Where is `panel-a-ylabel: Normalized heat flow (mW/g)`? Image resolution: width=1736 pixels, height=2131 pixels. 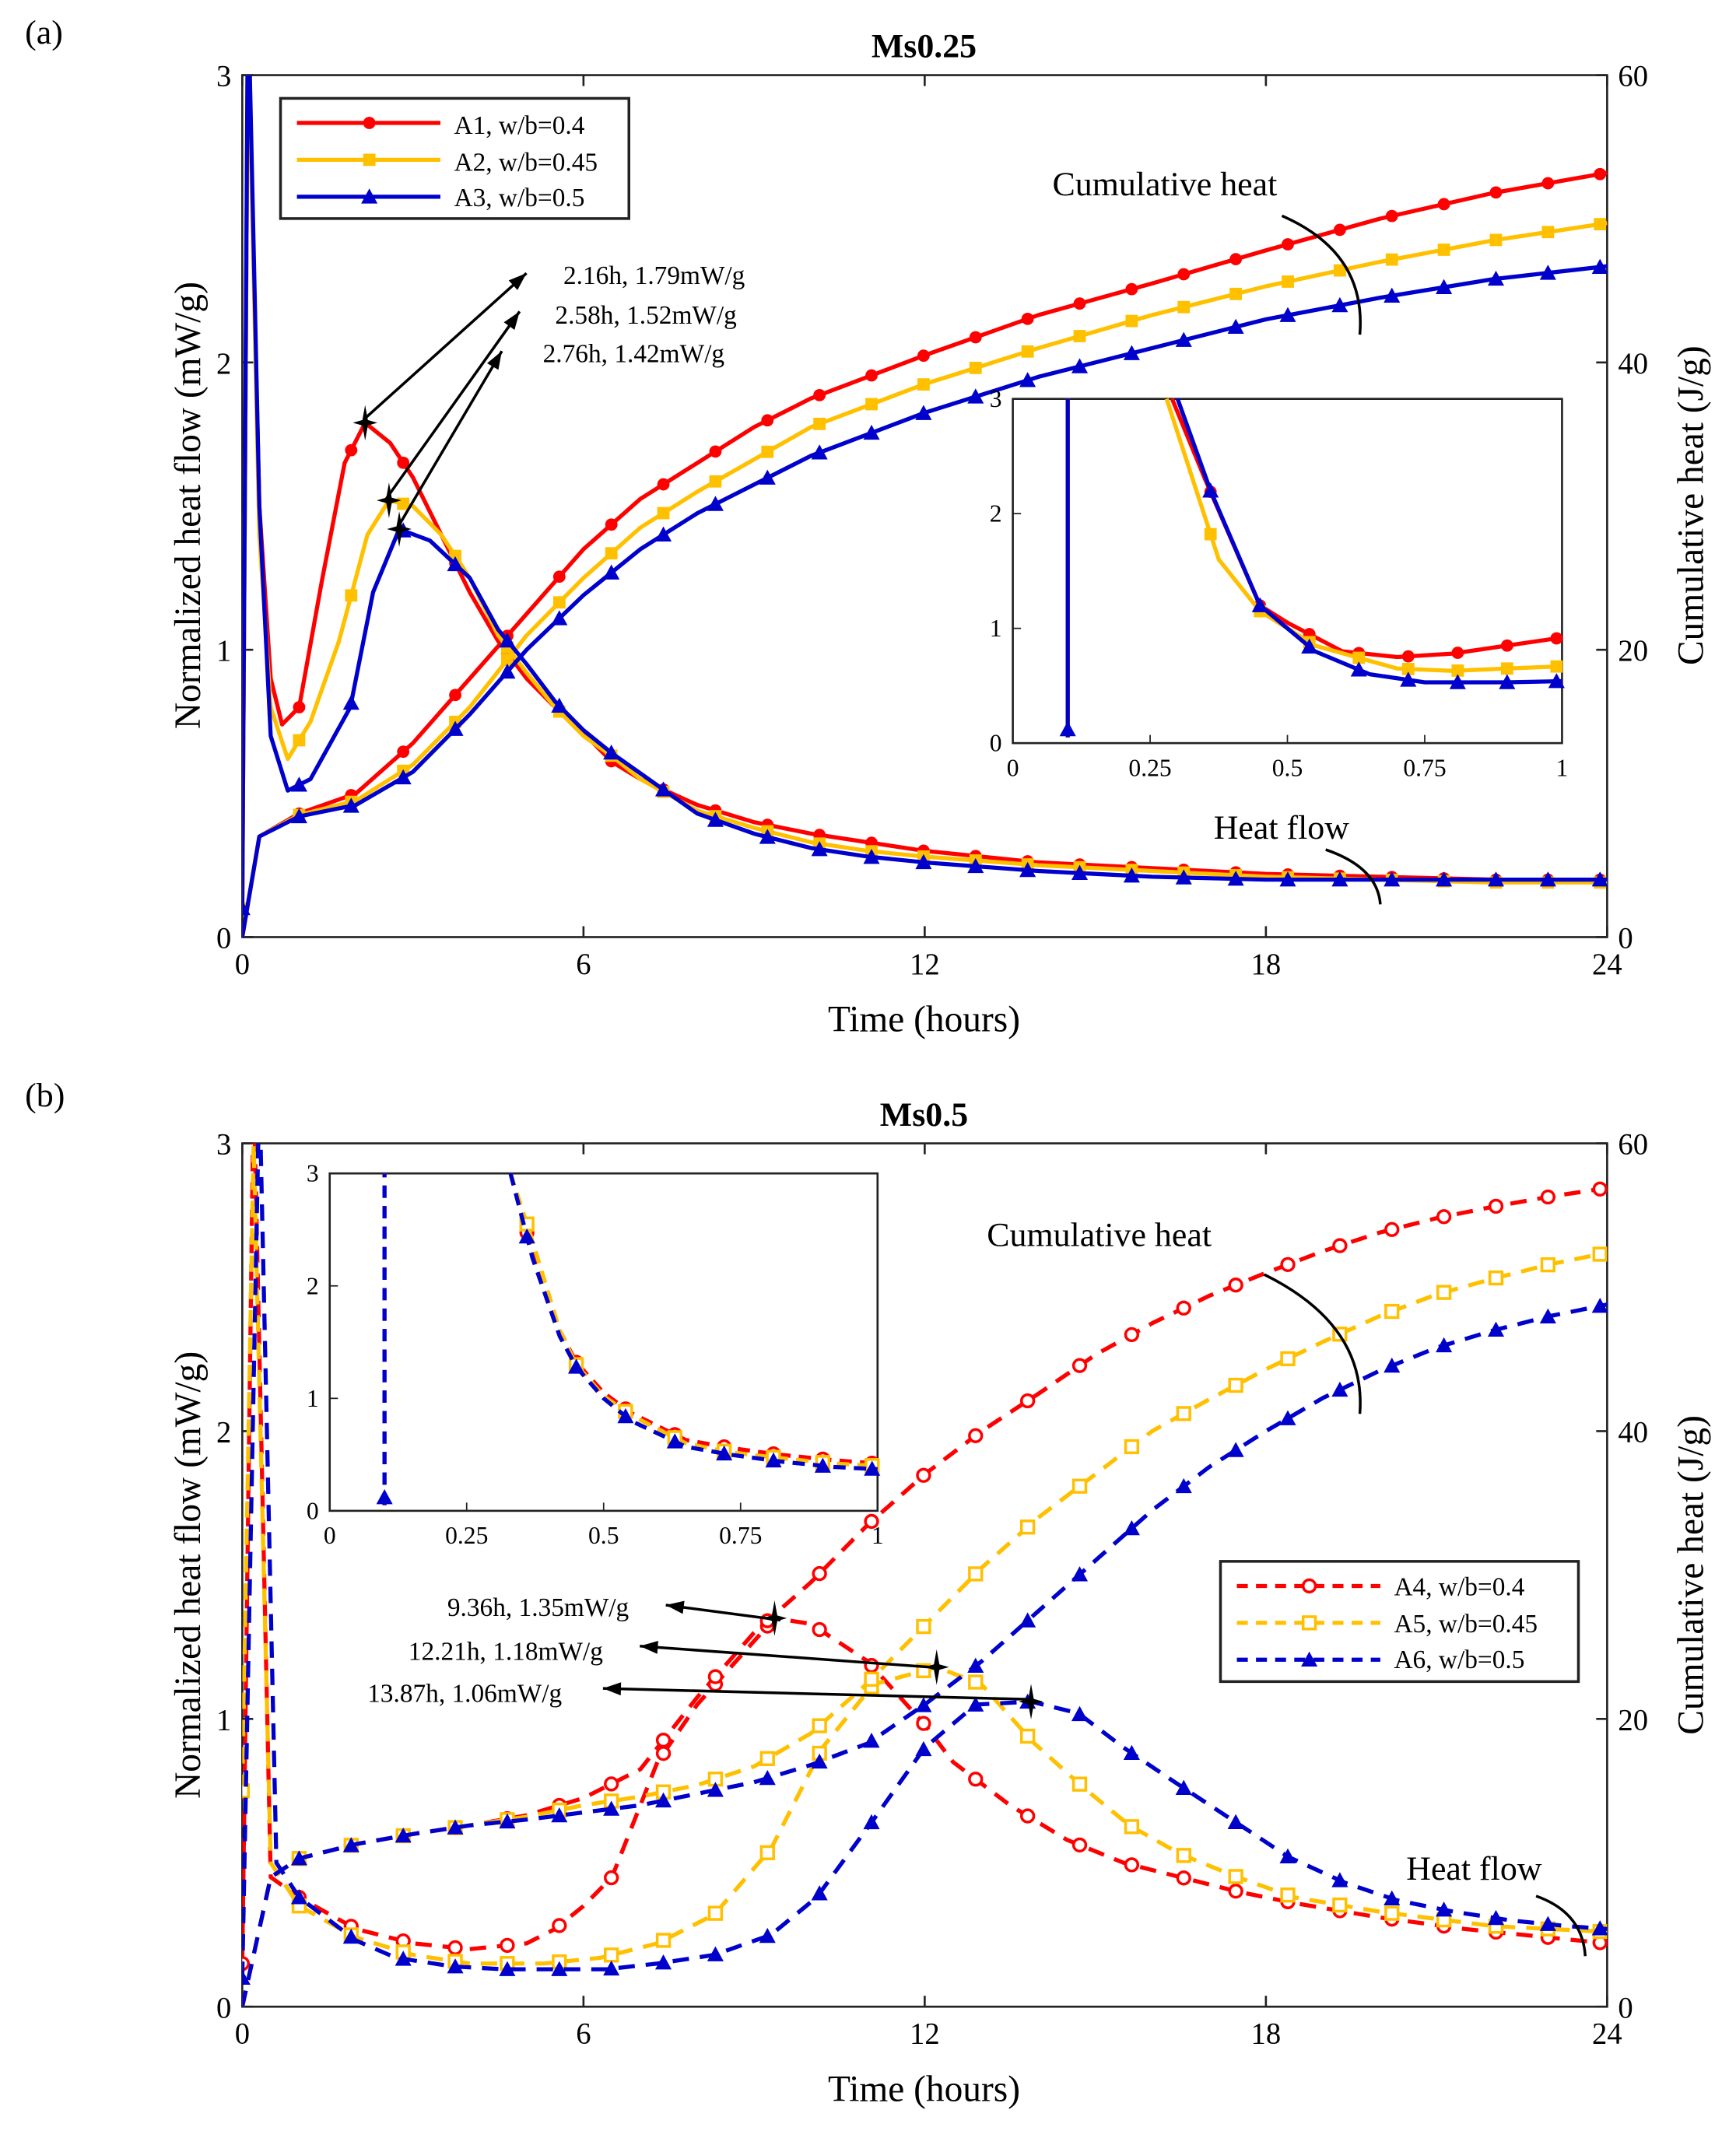 panel-a-ylabel: Normalized heat flow (mW/g) is located at coordinates (188, 505).